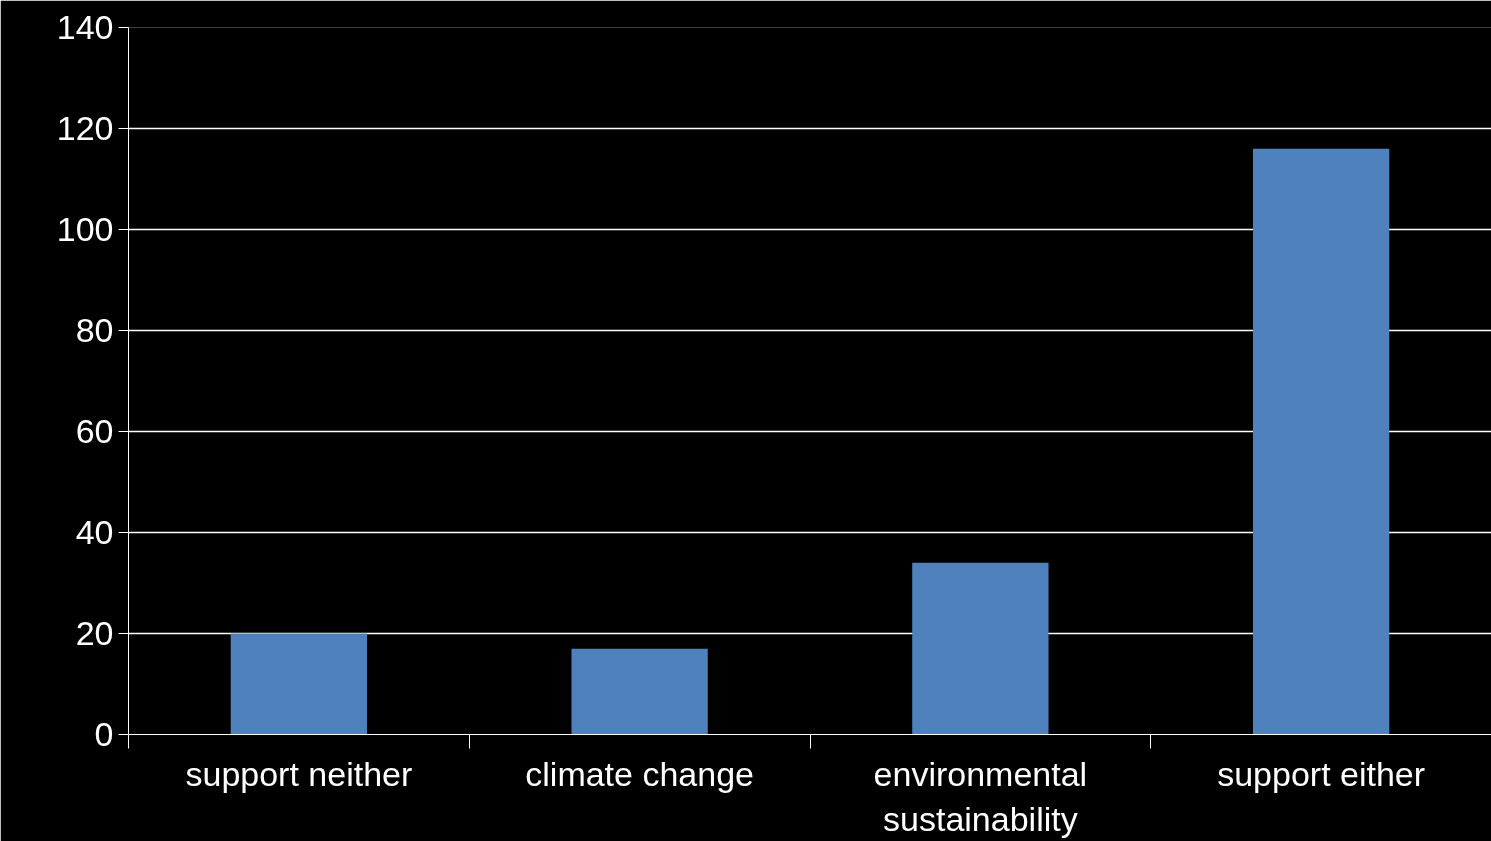 This screenshot has height=841, width=1491. Describe the element at coordinates (94, 431) in the screenshot. I see `y-tick-label: 60` at that location.